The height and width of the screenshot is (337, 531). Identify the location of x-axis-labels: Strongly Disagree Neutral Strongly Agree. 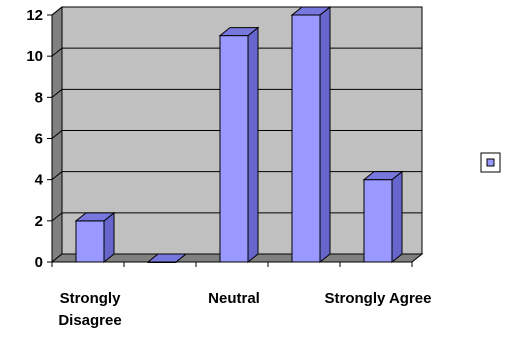
(244, 309).